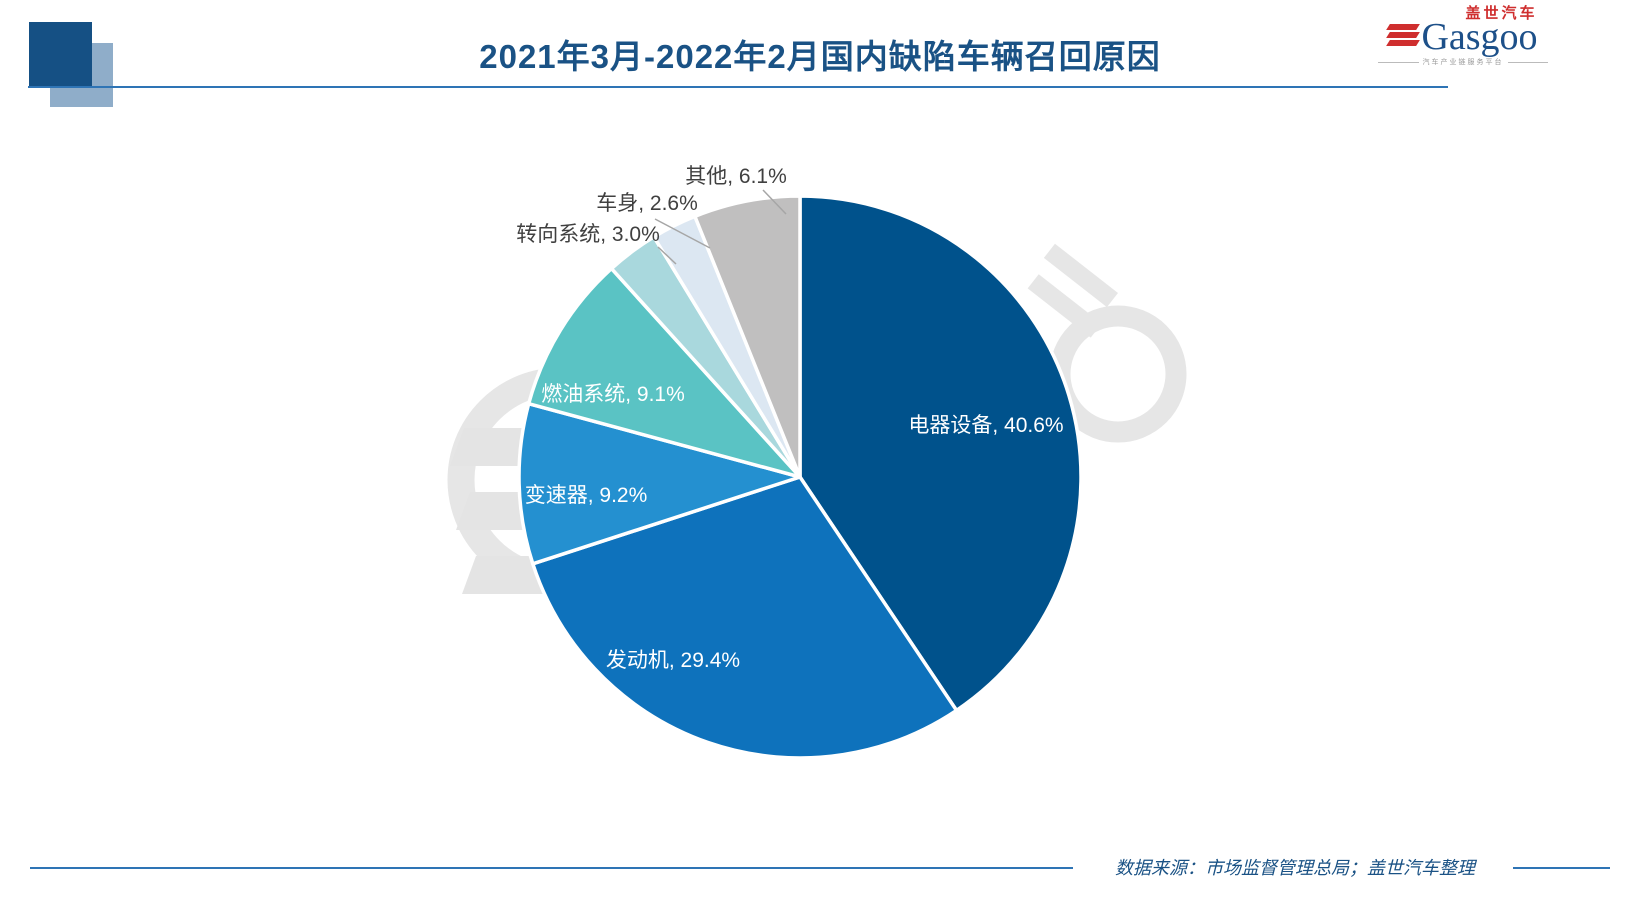 This screenshot has height=922, width=1640. Describe the element at coordinates (1295, 868) in the screenshot. I see `data-source-note: 数据来源：市场监督管理总局；盖世汽车整理` at that location.